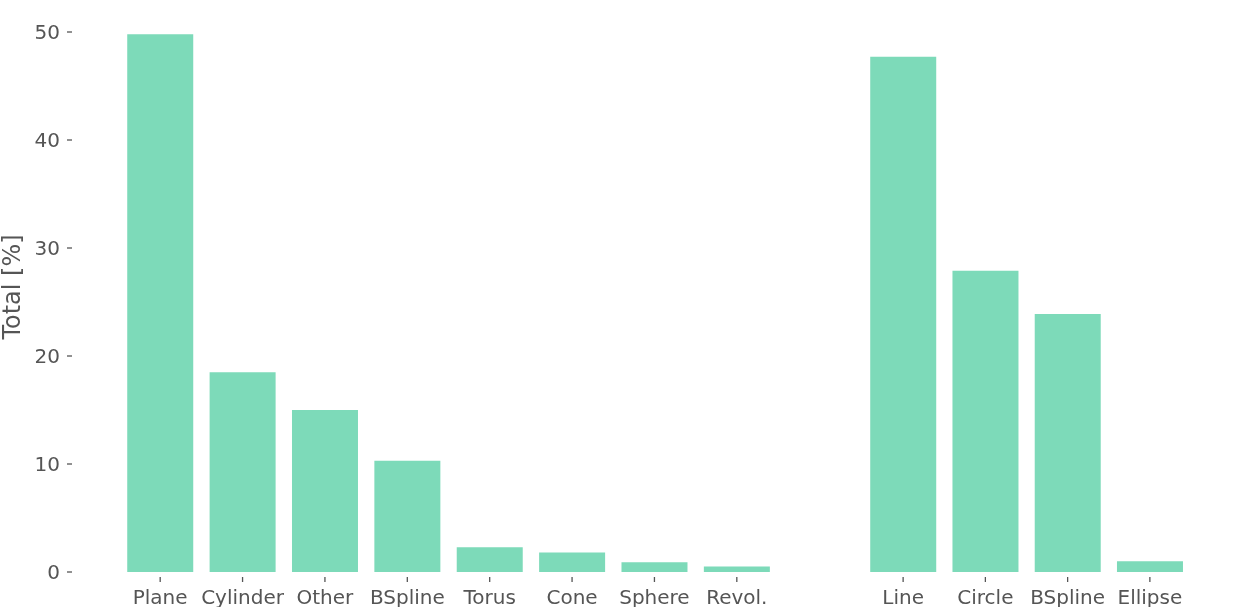 This screenshot has height=607, width=1242. Describe the element at coordinates (47, 356) in the screenshot. I see `y-tick-label: 20` at that location.